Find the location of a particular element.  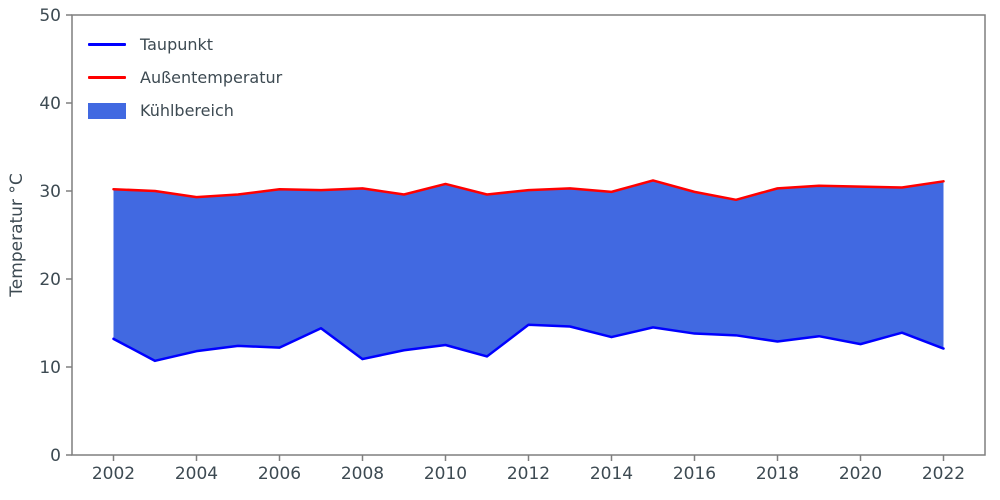

legend-item-aussentemperatur: Außentemperatur is located at coordinates (185, 77).